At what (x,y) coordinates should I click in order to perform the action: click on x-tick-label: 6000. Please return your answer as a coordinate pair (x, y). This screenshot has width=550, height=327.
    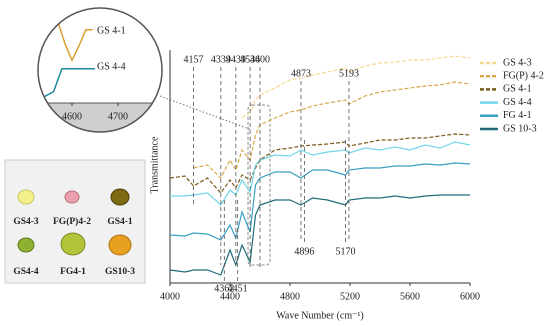
    Looking at the image, I should click on (470, 296).